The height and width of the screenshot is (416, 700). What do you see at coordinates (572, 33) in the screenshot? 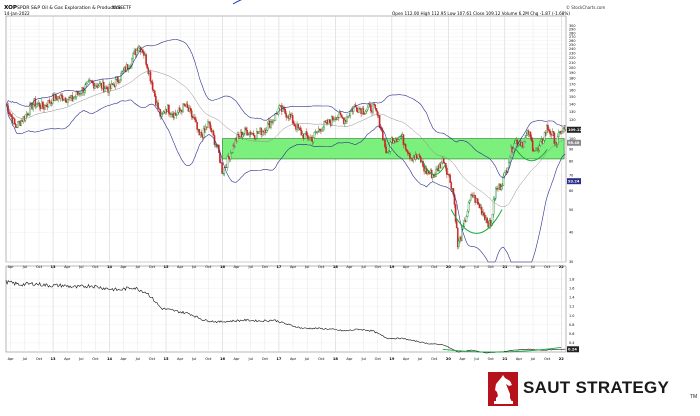
I see `price-tick-label: 280` at bounding box center [572, 33].